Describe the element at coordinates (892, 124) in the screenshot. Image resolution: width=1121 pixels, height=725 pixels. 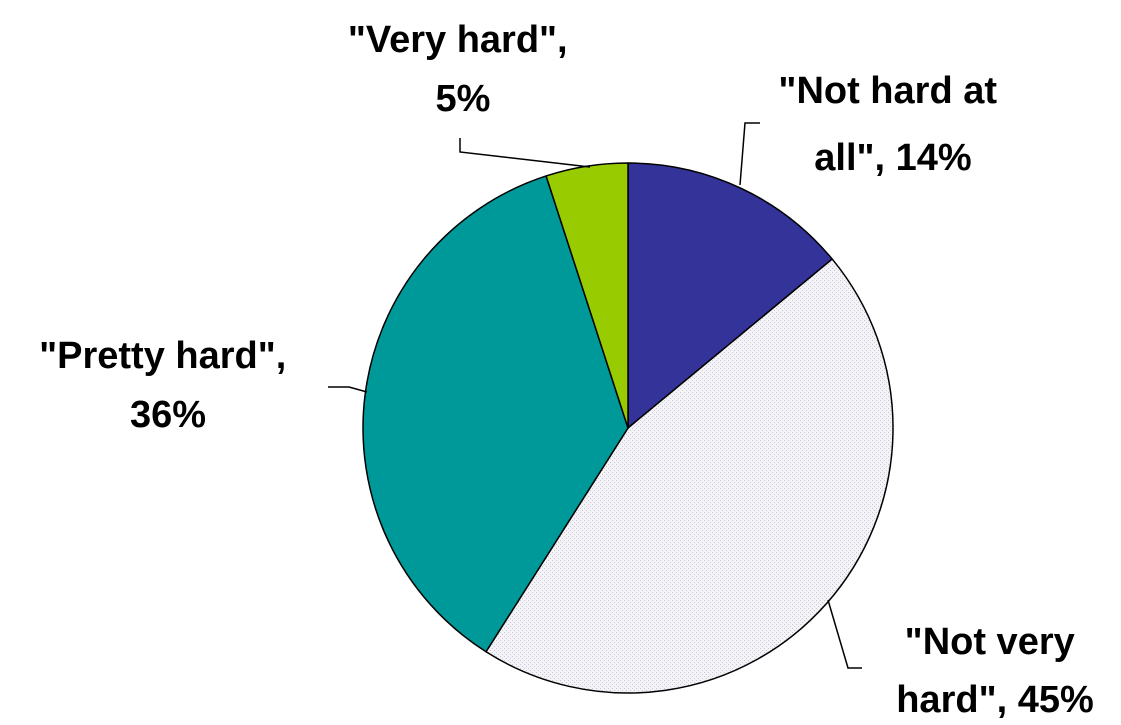
I see `data-label-not-hard-at-all: "Not hard at all", 14%` at that location.